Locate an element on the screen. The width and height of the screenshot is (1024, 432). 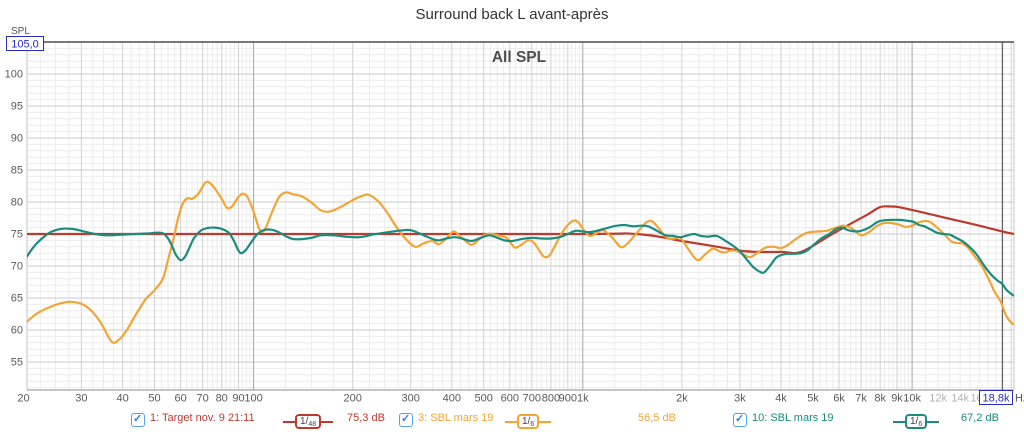
y-tick-label: 55 is located at coordinates (17, 363).